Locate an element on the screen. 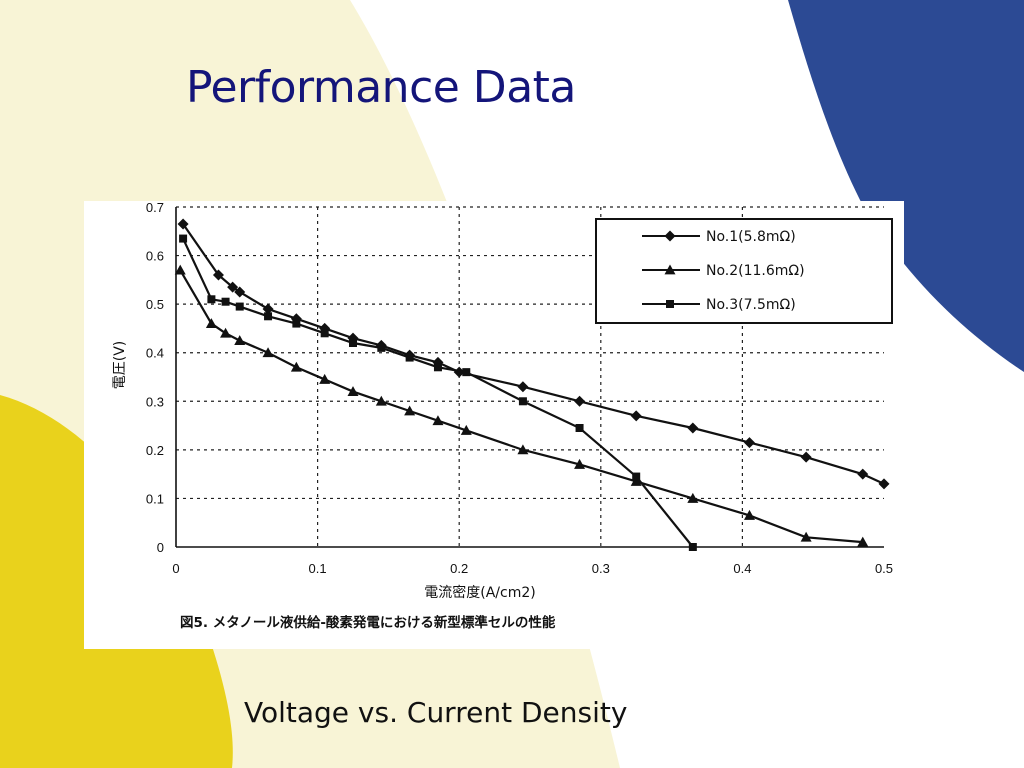 This screenshot has width=1024, height=768. y-tick-label: 0.1 is located at coordinates (155, 498).